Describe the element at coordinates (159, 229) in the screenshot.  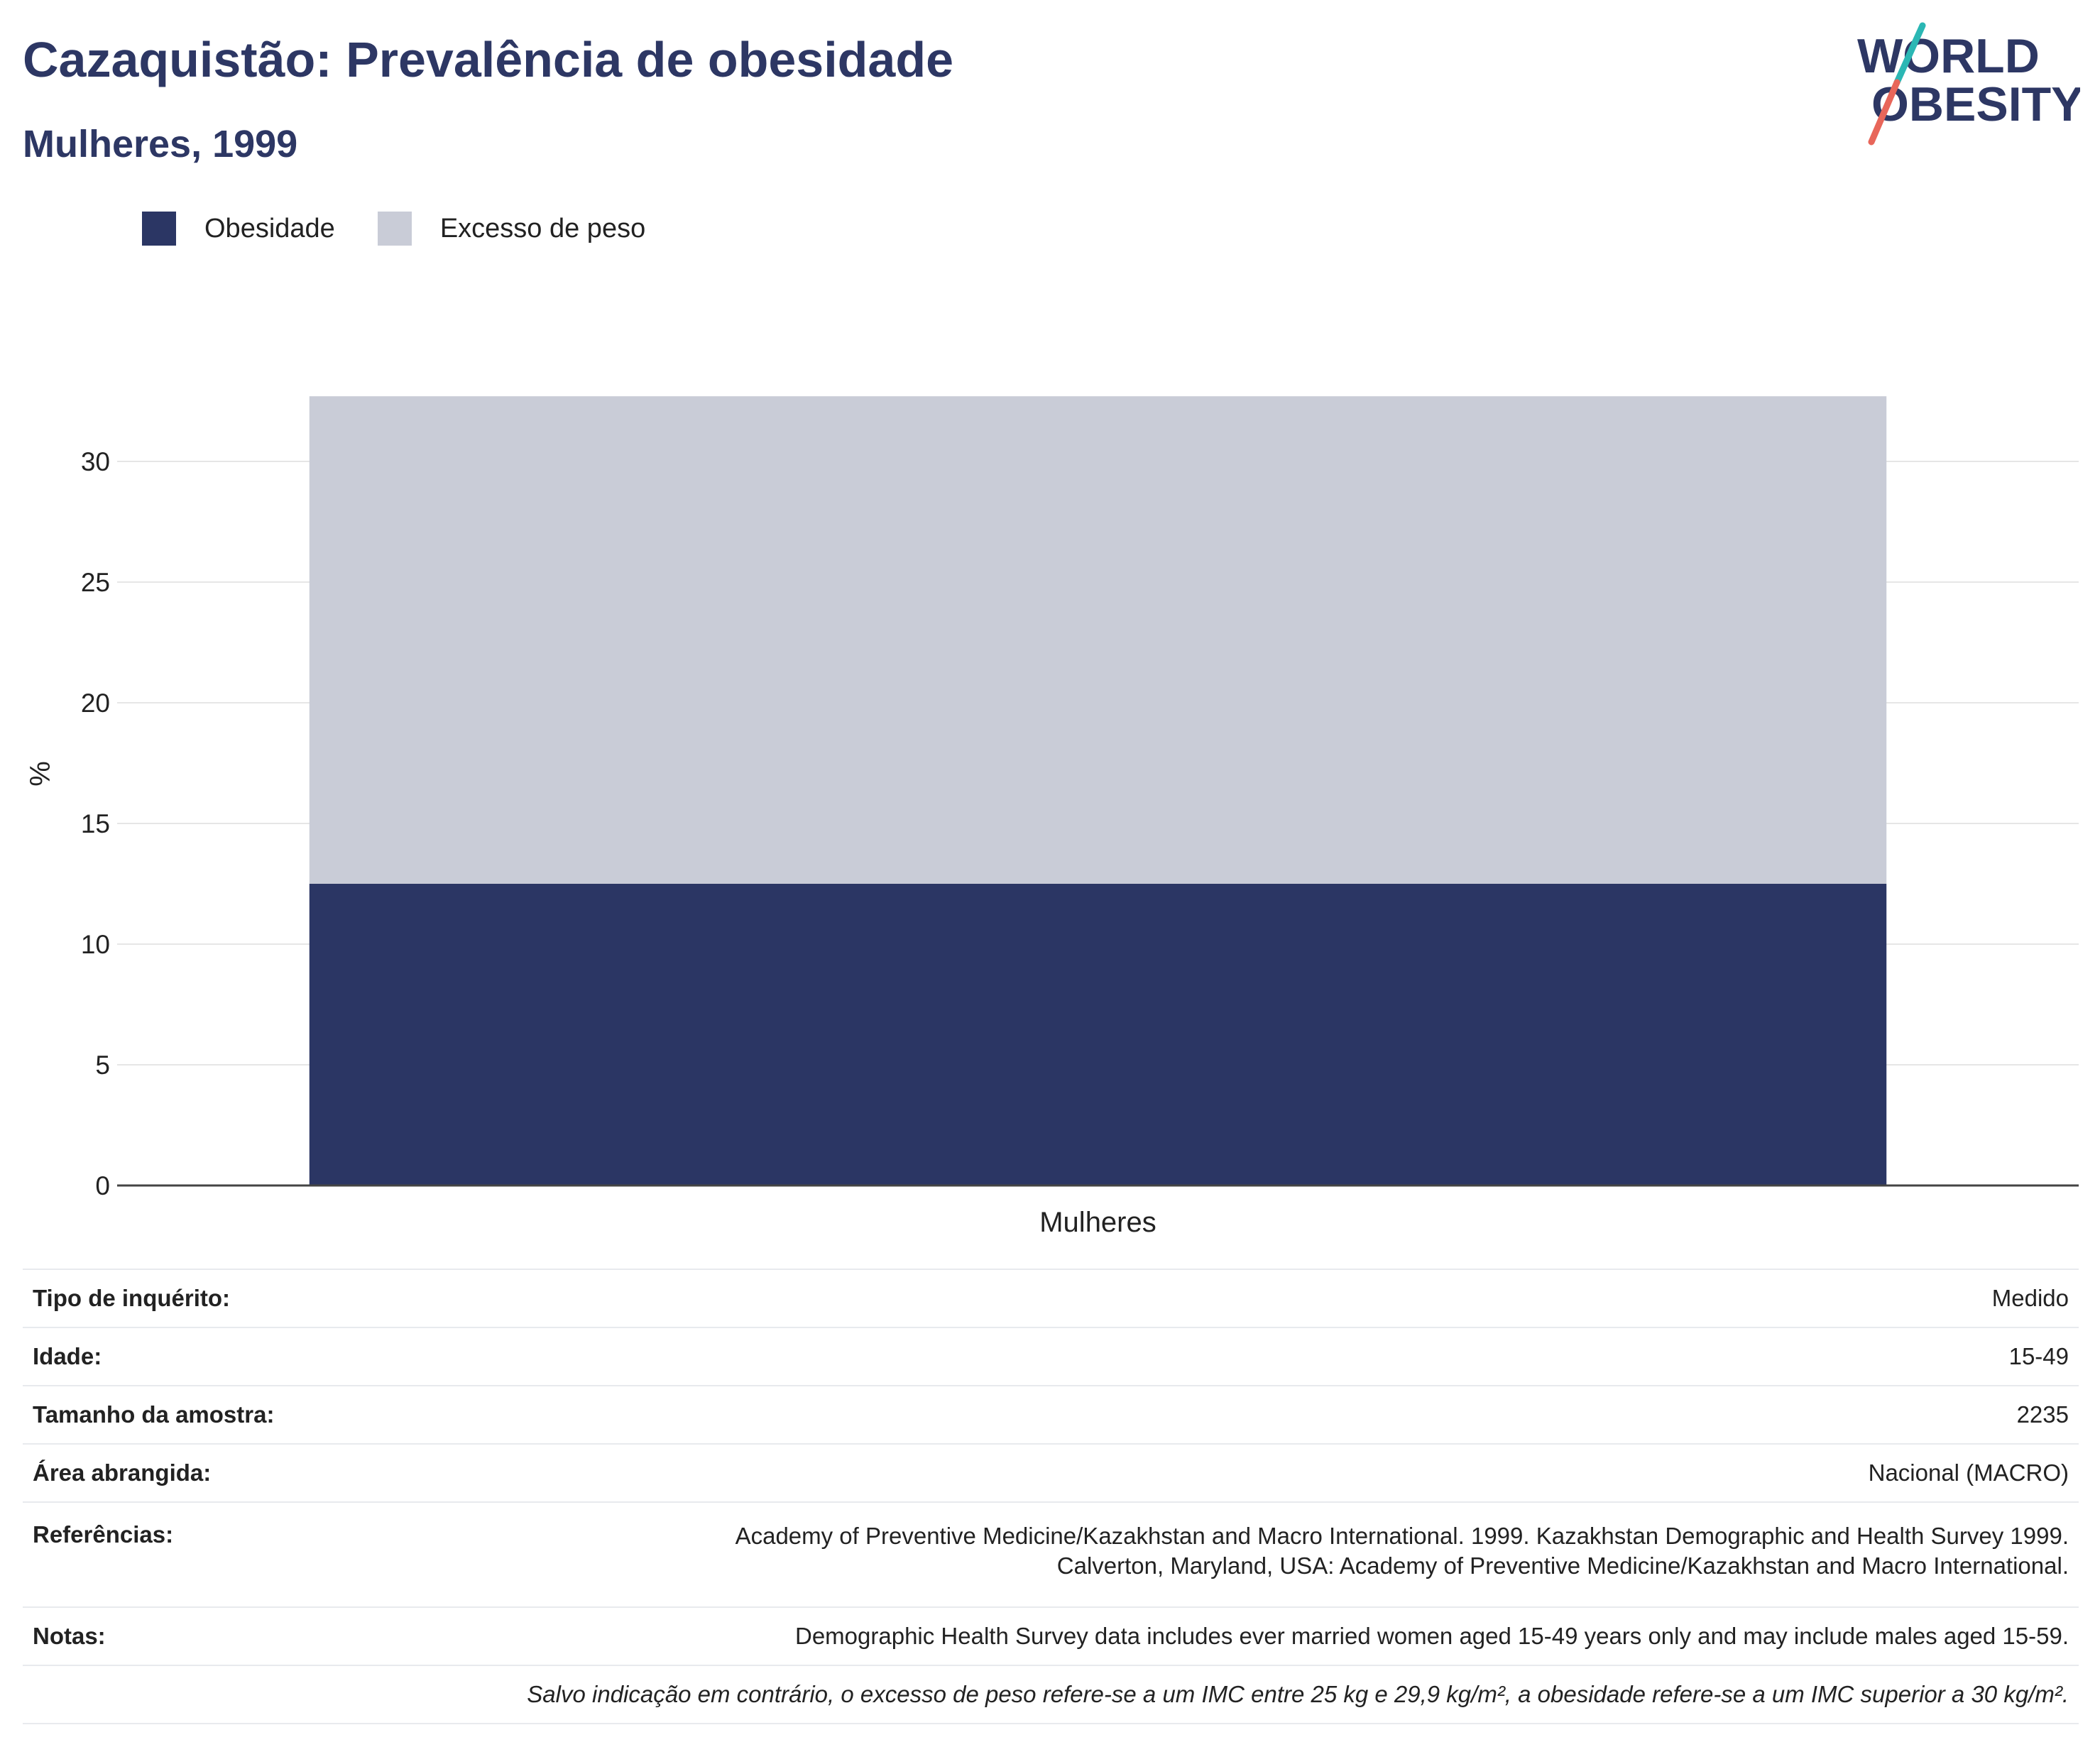
I see `legend-swatch-obesity` at that location.